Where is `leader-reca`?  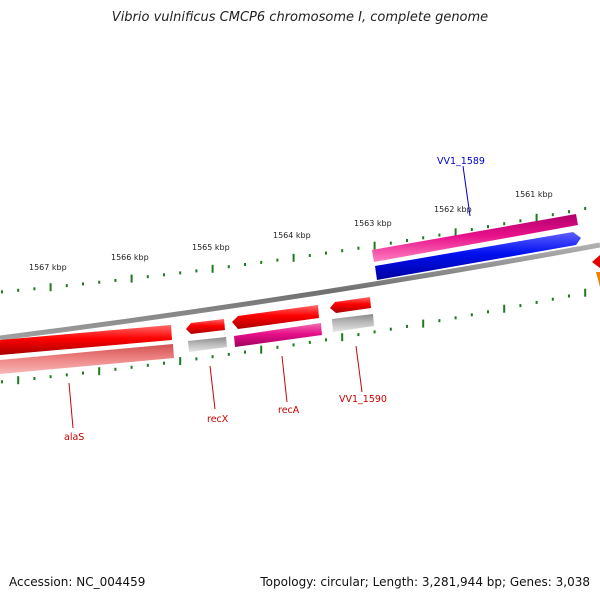 leader-reca is located at coordinates (284, 379).